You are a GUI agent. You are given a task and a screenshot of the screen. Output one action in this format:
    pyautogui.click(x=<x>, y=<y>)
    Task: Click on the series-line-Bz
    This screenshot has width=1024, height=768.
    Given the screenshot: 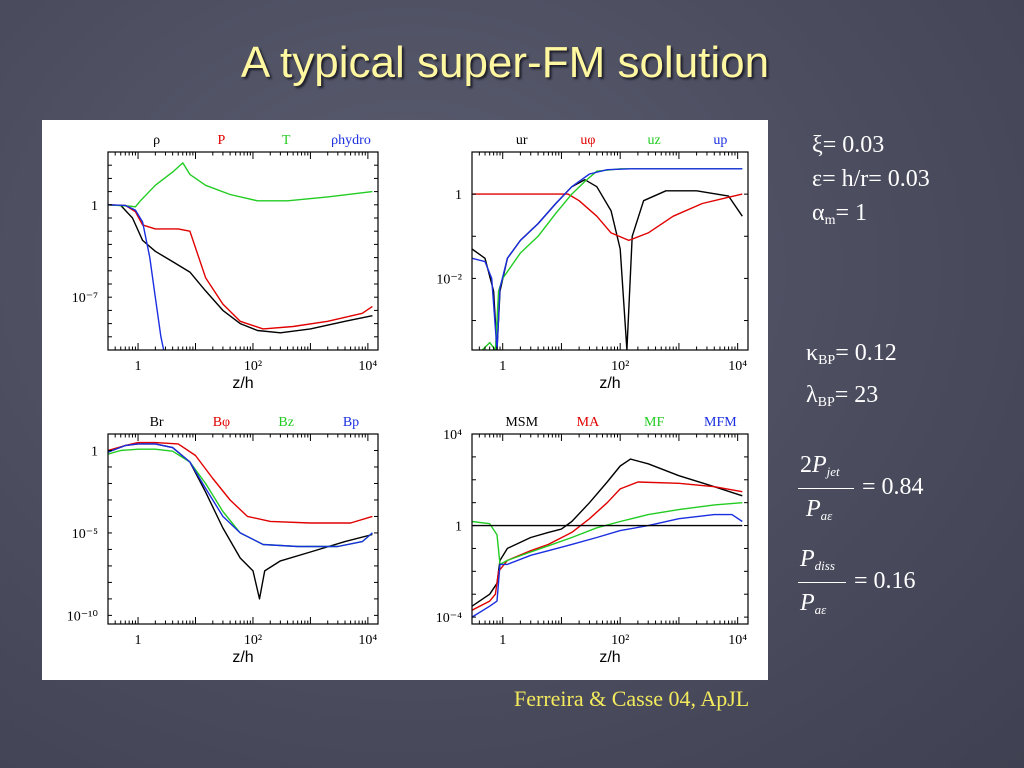 What is the action you would take?
    pyautogui.click(x=240, y=498)
    